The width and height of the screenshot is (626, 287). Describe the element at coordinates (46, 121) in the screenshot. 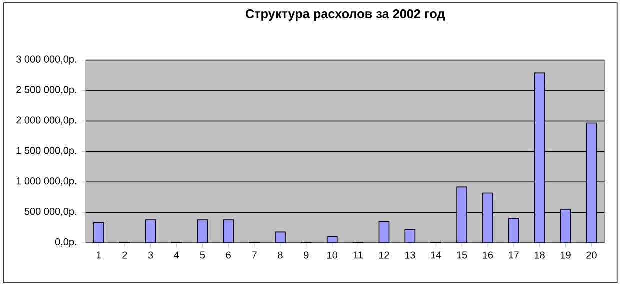

I see `y-tick-label: 2 000 000,0р.` at that location.